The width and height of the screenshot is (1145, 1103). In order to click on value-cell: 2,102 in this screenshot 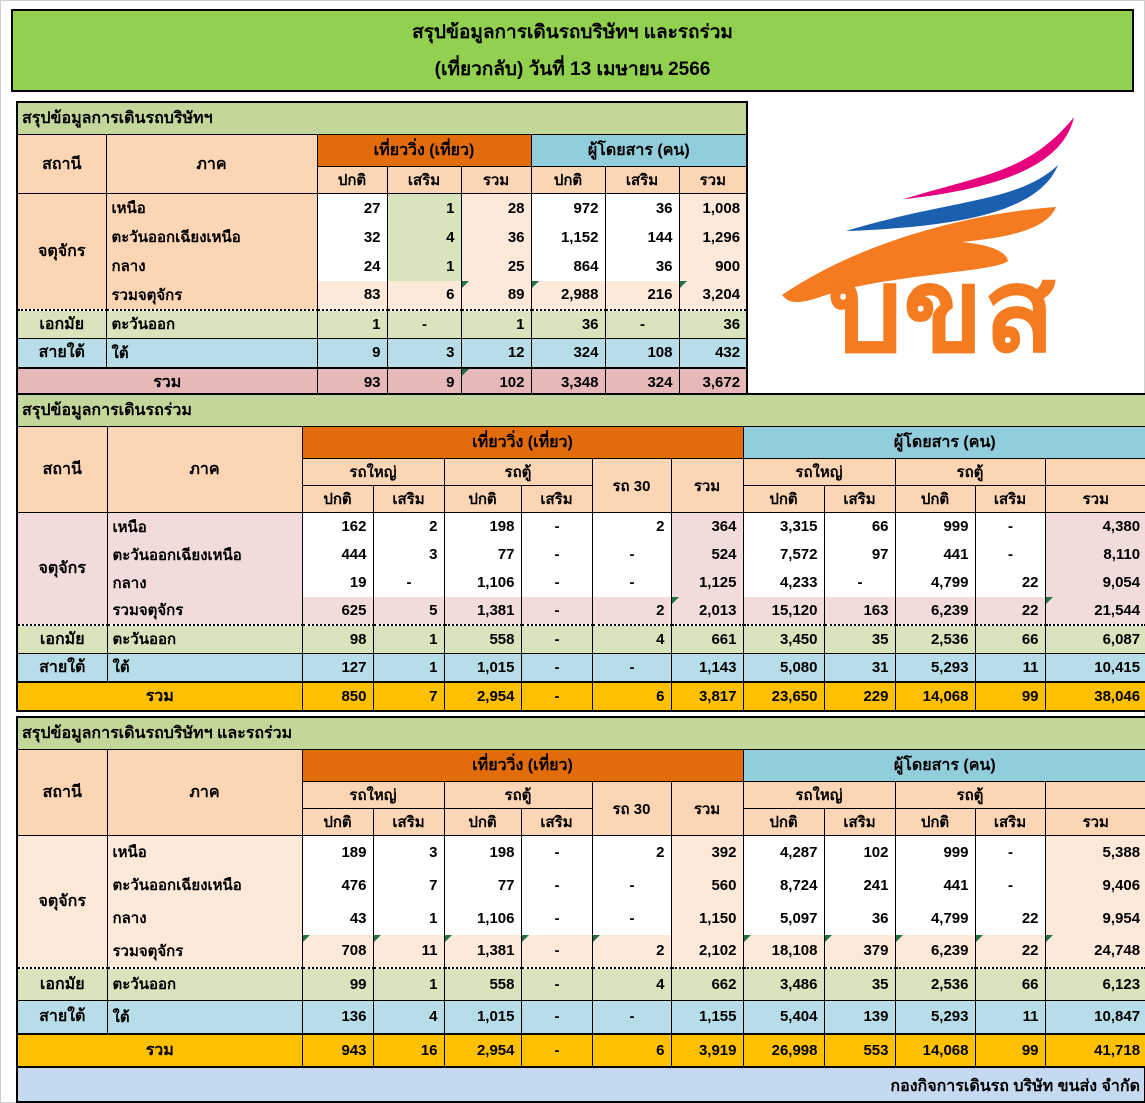, I will do `click(707, 951)`.